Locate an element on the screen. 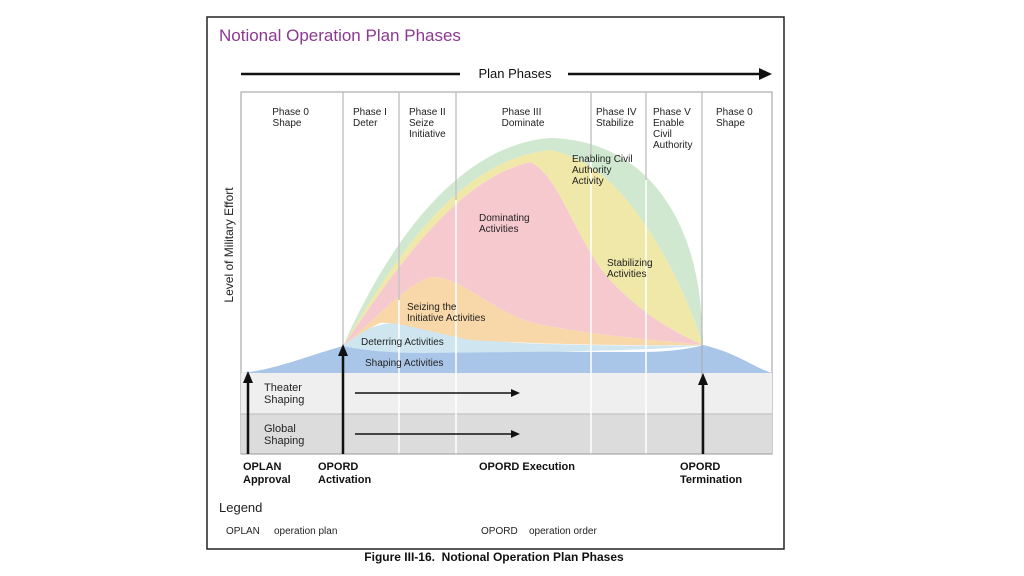 The width and height of the screenshot is (1024, 576). activity-label-line: Authority is located at coordinates (591, 170).